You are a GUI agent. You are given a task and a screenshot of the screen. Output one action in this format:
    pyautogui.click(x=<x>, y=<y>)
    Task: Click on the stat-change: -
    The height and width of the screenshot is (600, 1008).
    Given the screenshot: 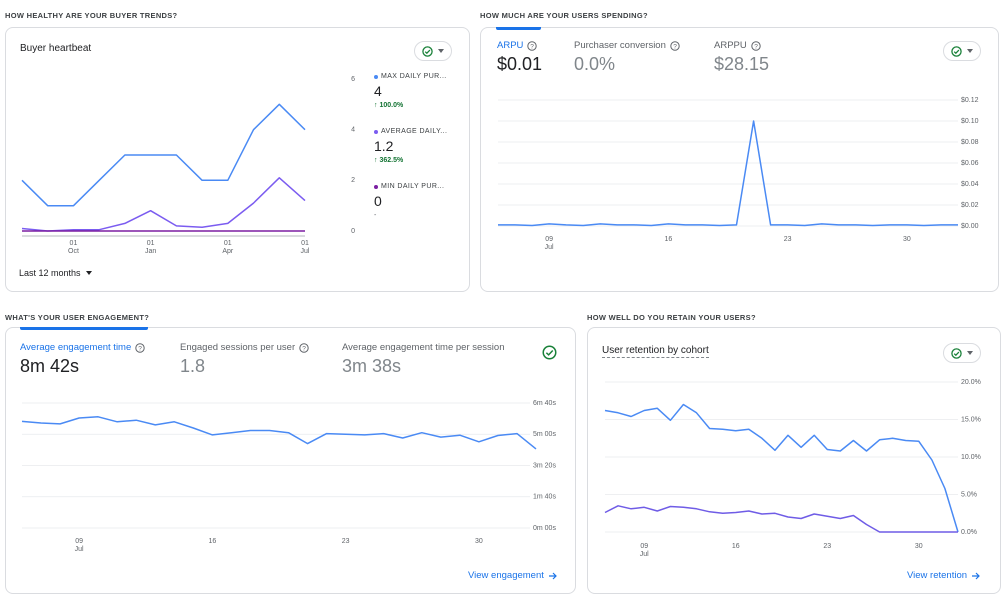 What is the action you would take?
    pyautogui.click(x=409, y=215)
    